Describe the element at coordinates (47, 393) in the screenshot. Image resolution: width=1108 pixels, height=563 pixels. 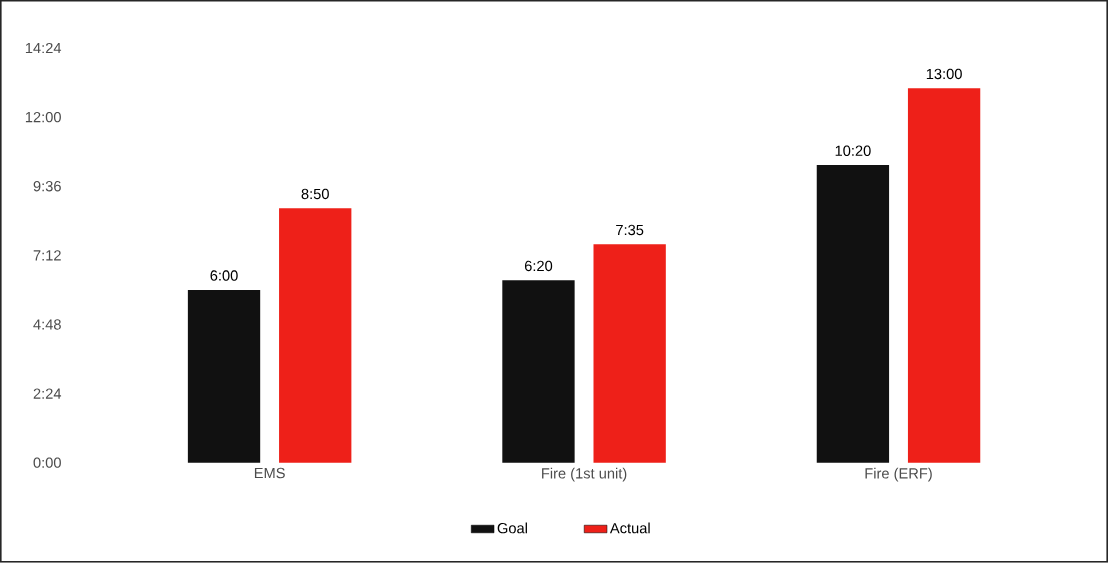
I see `y-tick-label: 2:24` at that location.